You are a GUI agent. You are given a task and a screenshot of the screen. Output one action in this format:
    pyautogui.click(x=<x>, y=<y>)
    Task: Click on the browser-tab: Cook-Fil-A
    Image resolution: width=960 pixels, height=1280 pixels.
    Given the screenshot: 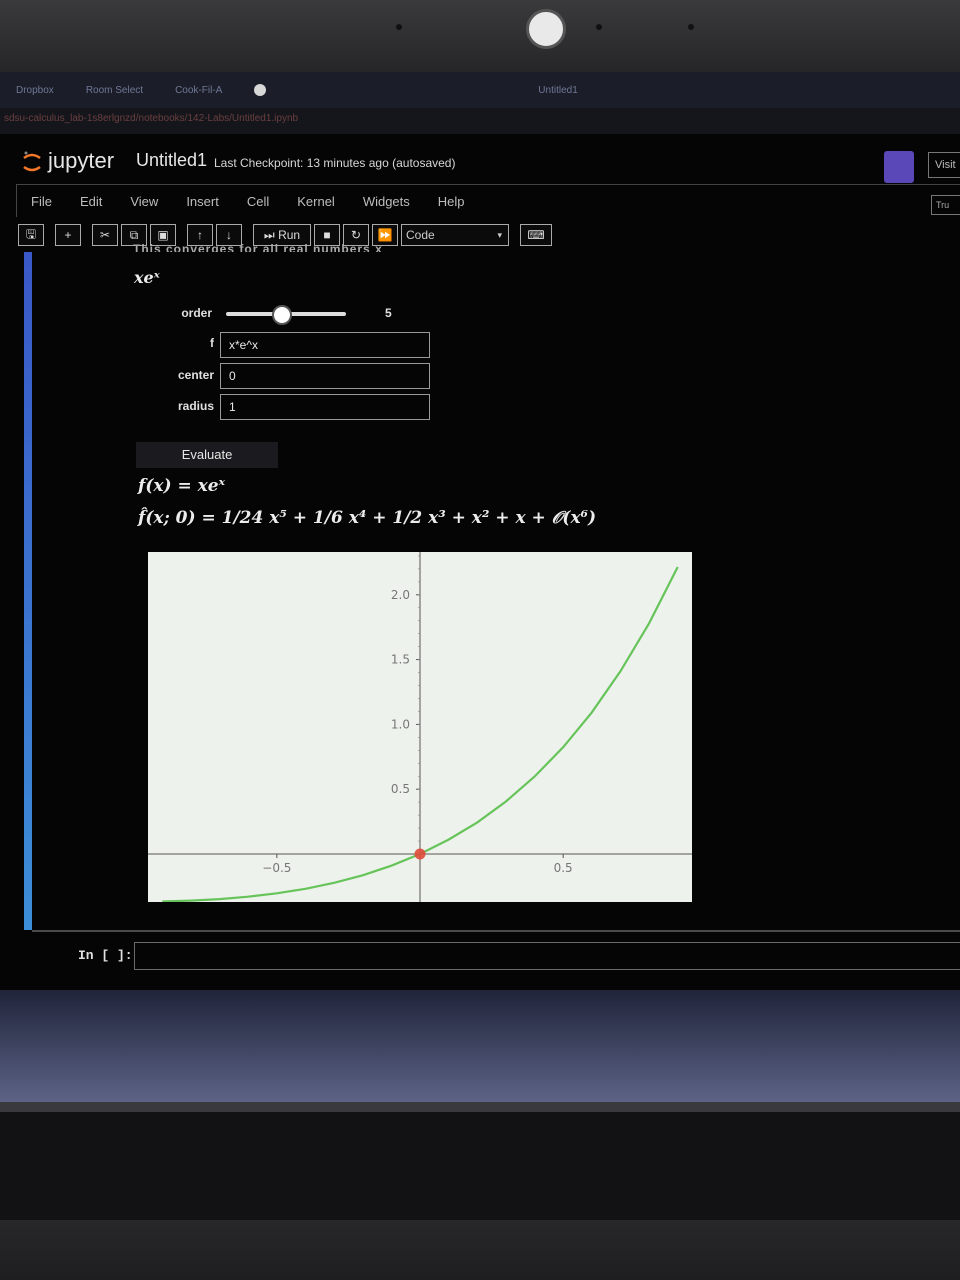 What is the action you would take?
    pyautogui.click(x=199, y=90)
    